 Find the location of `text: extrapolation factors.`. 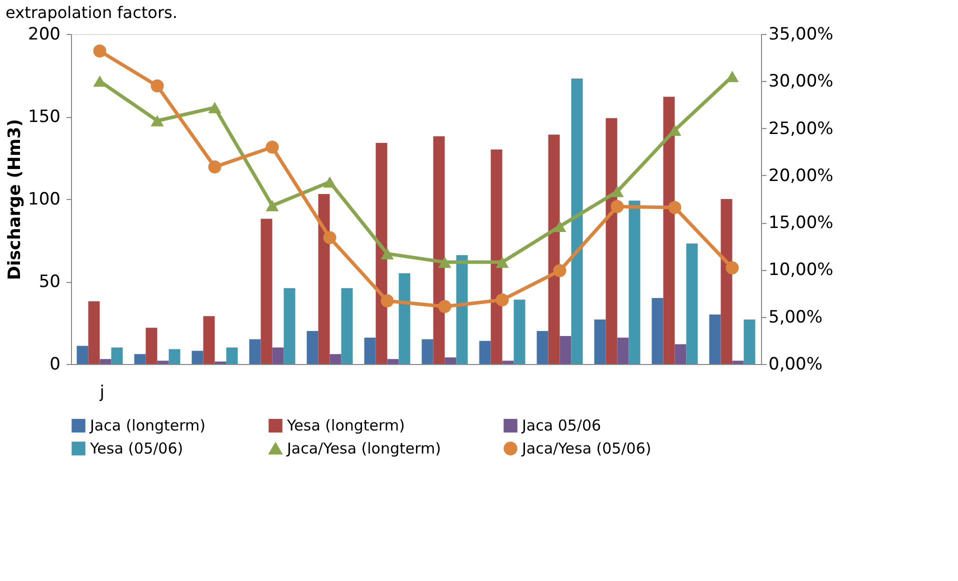

text: extrapolation factors. is located at coordinates (92, 12).